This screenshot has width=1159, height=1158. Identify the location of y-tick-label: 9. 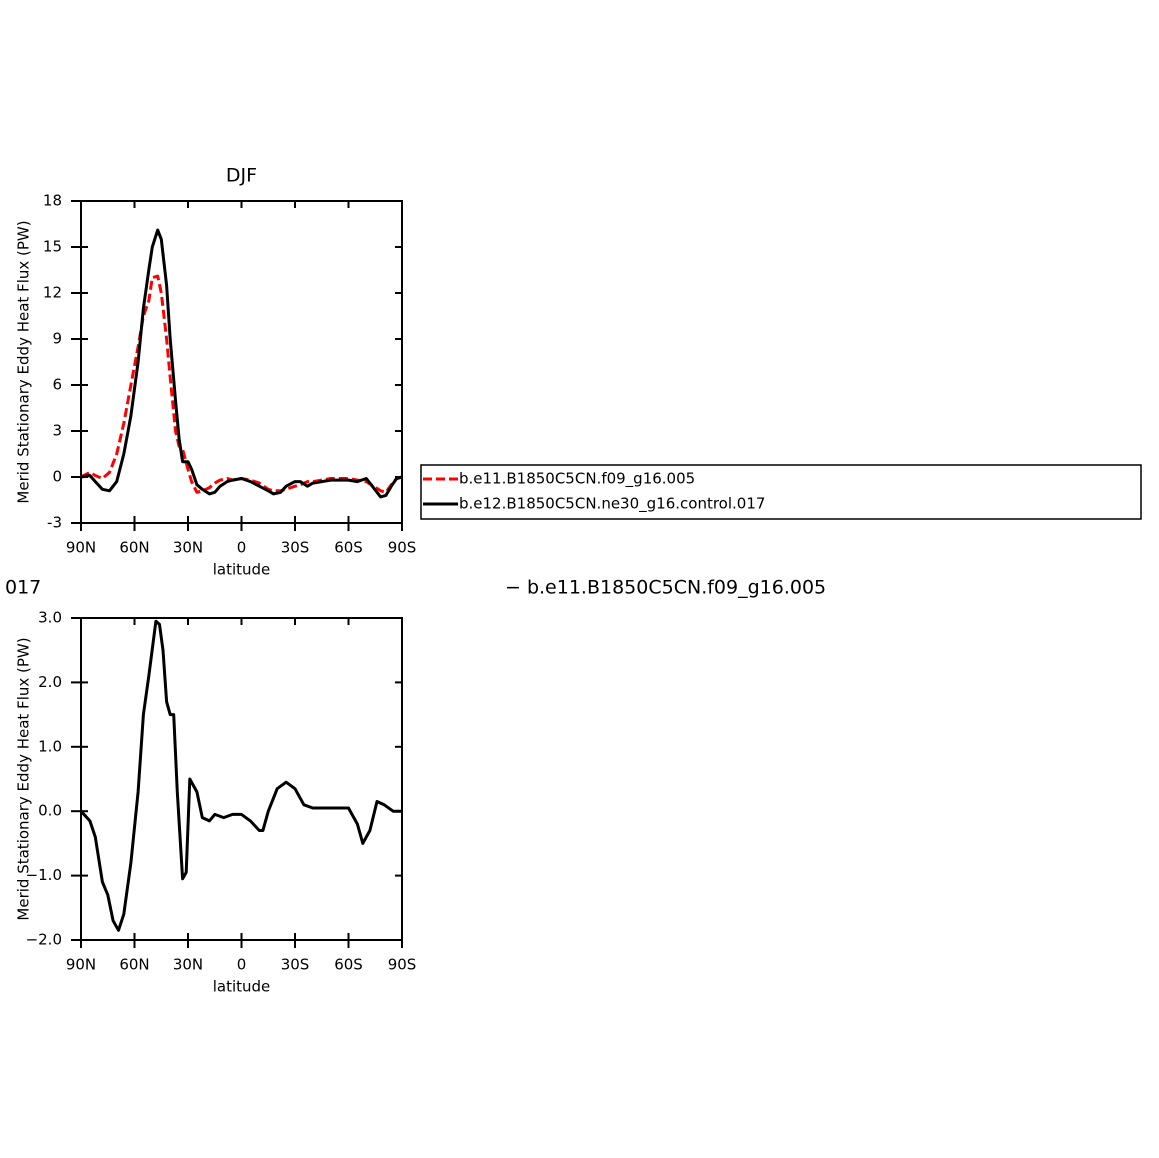
(57, 339).